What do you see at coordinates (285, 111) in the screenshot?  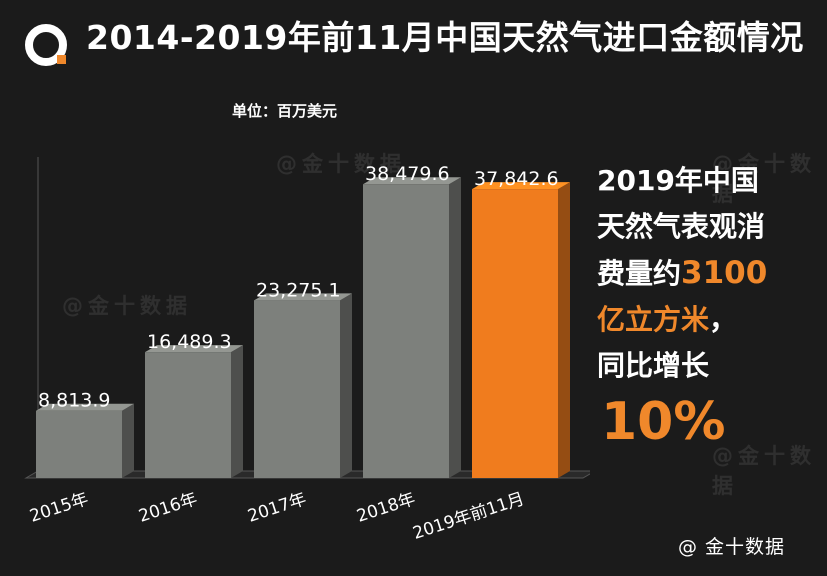 I see `unit-label: 单位：百万美元` at bounding box center [285, 111].